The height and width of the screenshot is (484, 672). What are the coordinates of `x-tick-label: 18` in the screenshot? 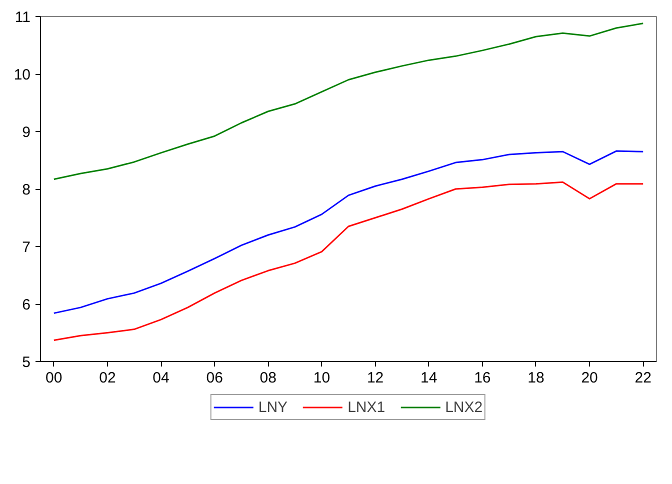 It's located at (536, 378).